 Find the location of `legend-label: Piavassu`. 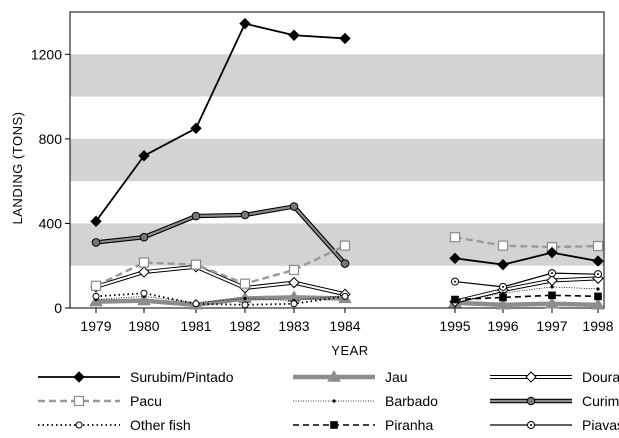

legend-label: Piavassu is located at coordinates (600, 425).